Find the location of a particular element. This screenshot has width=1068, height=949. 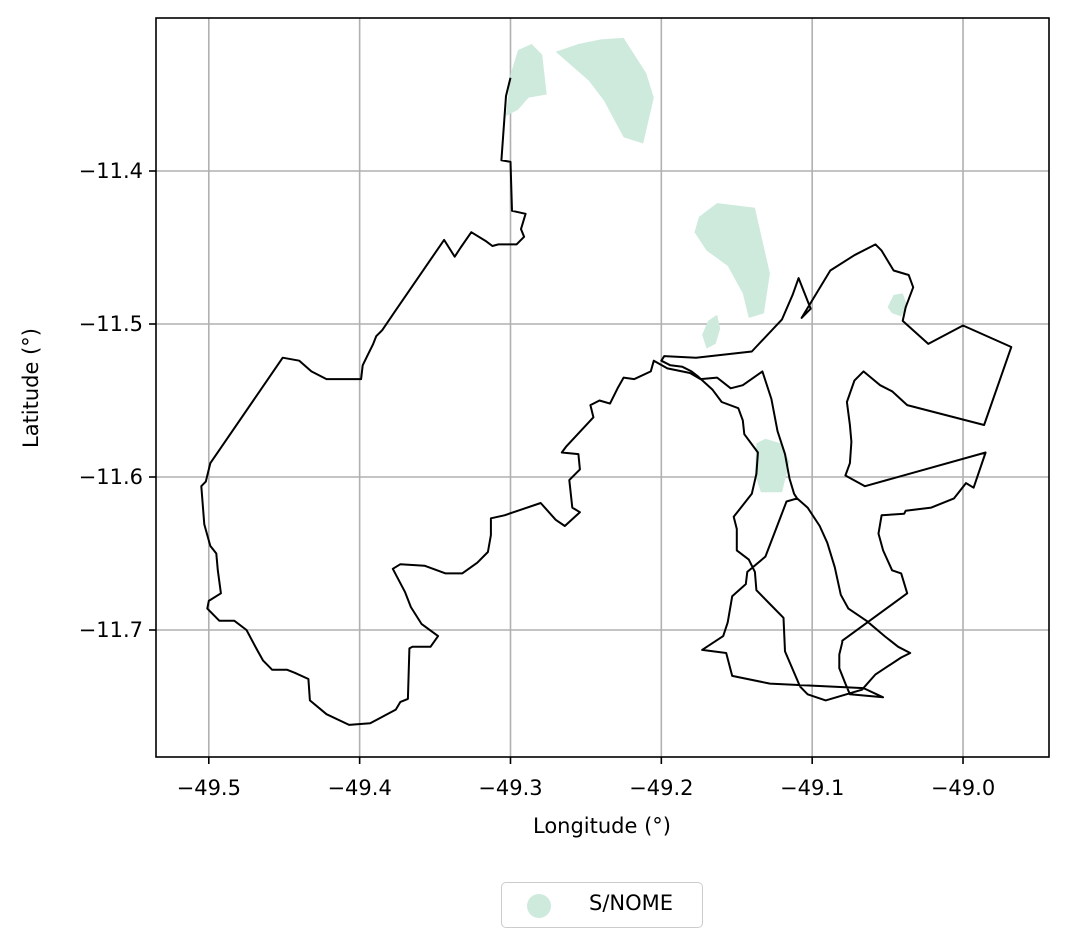

x-tick-label: −49.3 is located at coordinates (510, 788).